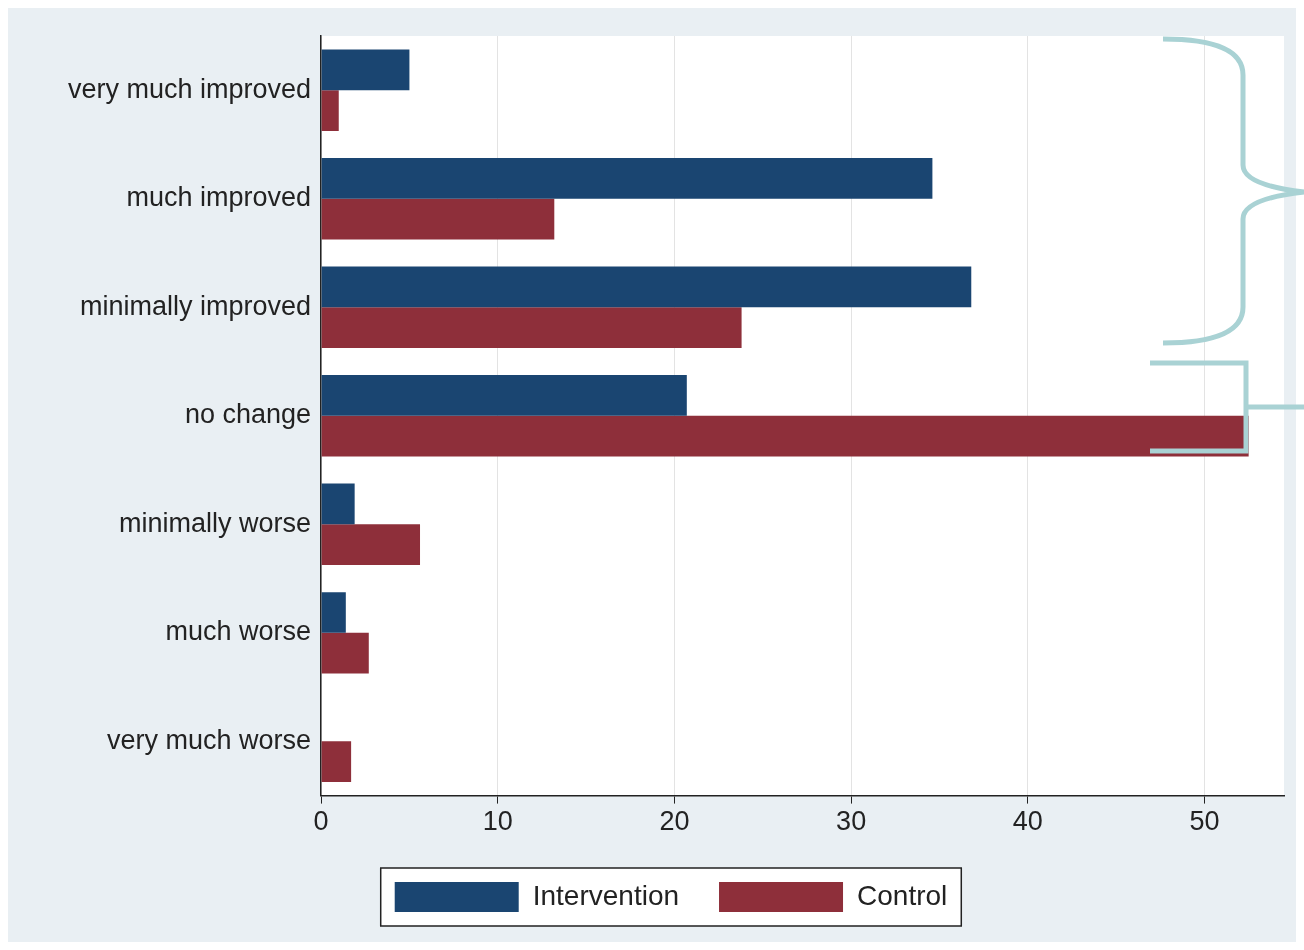  What do you see at coordinates (674, 821) in the screenshot?
I see `x-tick-label: 20` at bounding box center [674, 821].